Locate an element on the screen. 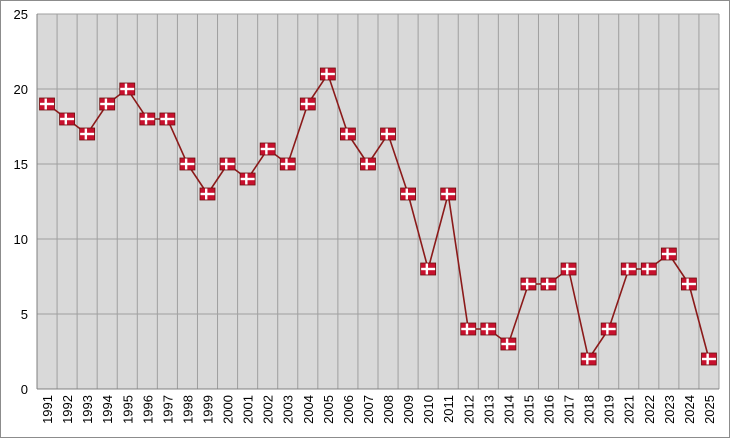 The width and height of the screenshot is (730, 438). y-tick-label: 0 is located at coordinates (24, 389).